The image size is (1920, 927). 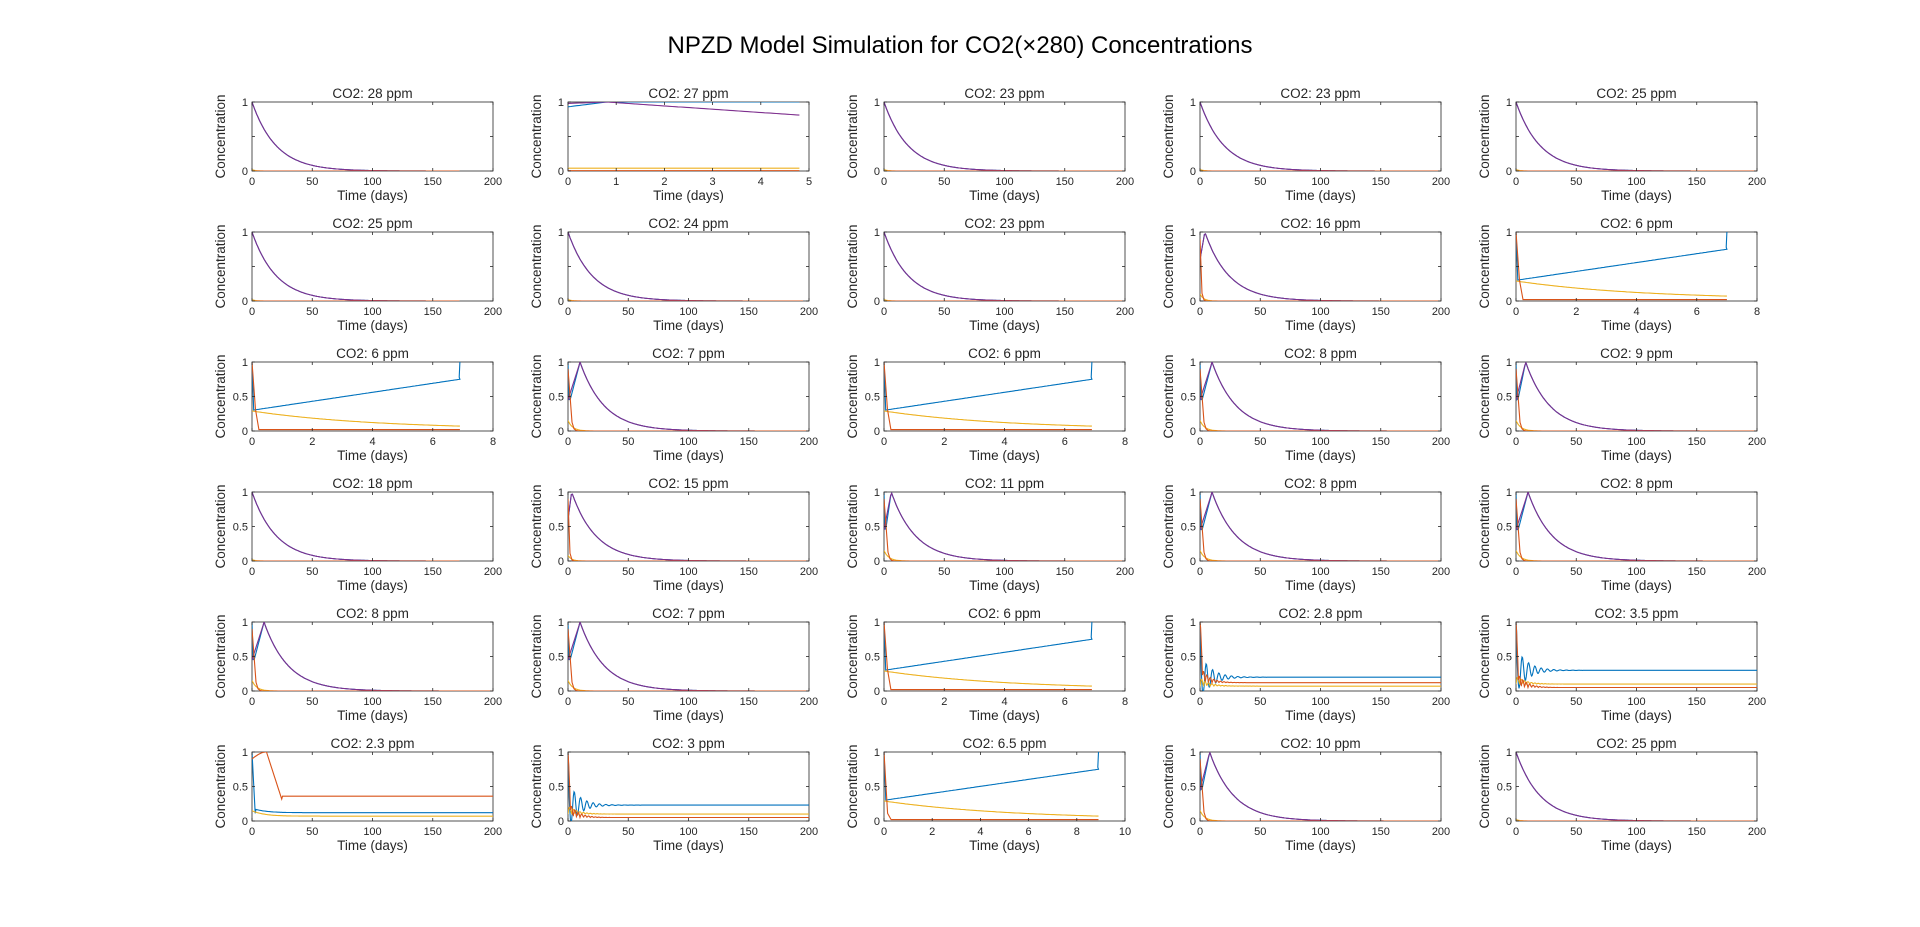 I want to click on subplot-title: CO2: 8 ppm, so click(x=372, y=613).